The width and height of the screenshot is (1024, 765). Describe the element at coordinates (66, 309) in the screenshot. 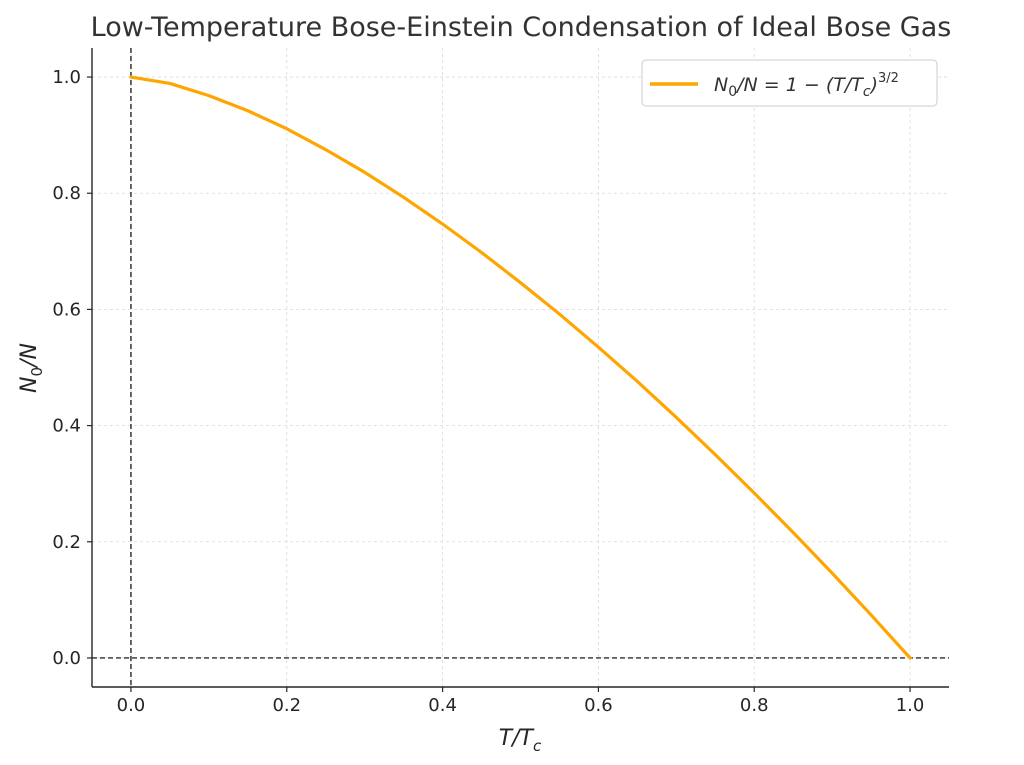

I see `y-tick-label: 0.6` at that location.